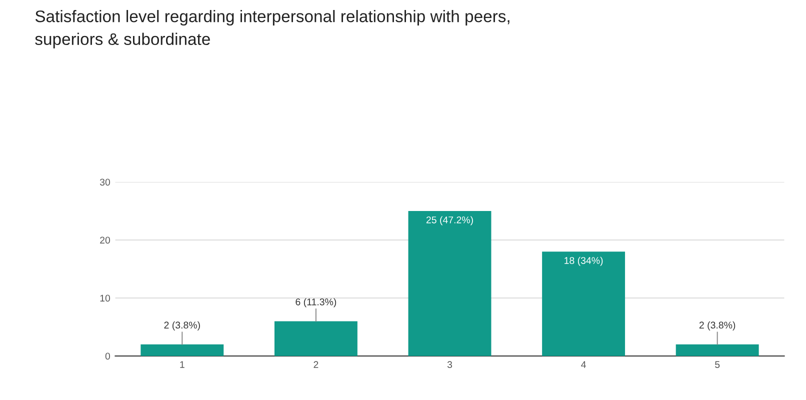 Image resolution: width=806 pixels, height=400 pixels. What do you see at coordinates (105, 240) in the screenshot?
I see `y-tick-label: 20` at bounding box center [105, 240].